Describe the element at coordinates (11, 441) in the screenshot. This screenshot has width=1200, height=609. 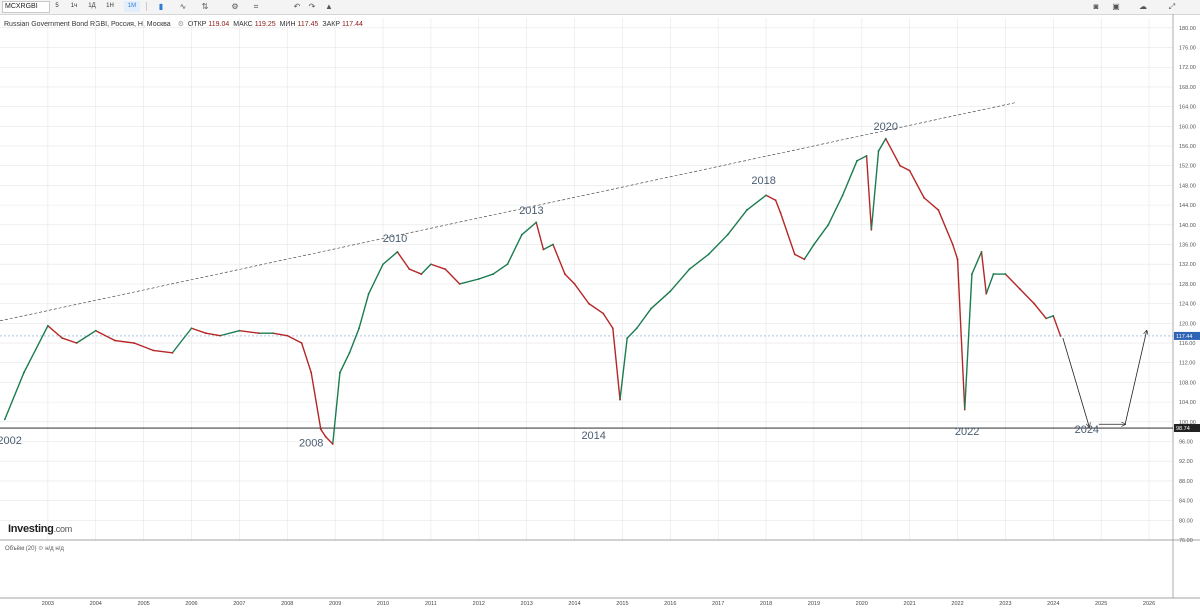
I see `year-annotation: 2002` at that location.